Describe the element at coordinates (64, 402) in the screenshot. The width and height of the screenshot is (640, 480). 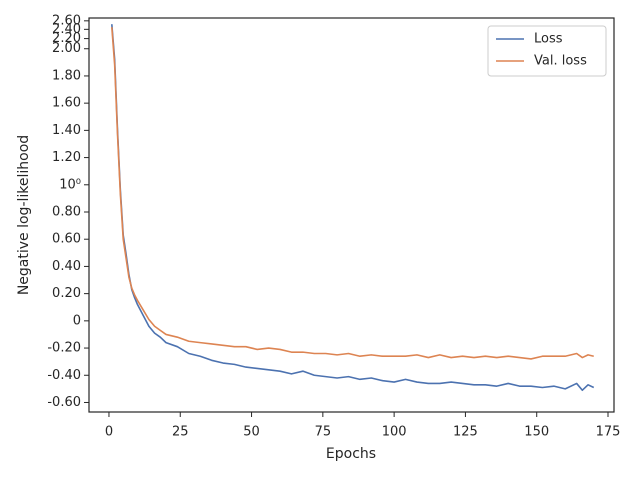
I see `y-tick-label: -0.60` at that location.